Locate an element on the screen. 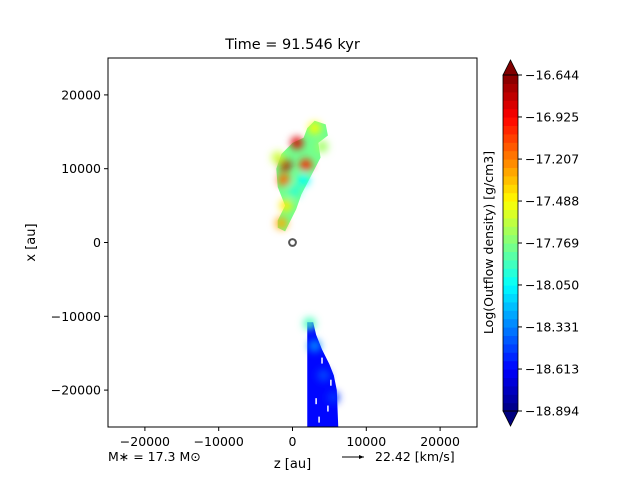  colorbar-tick-label: −18.894 is located at coordinates (552, 411).